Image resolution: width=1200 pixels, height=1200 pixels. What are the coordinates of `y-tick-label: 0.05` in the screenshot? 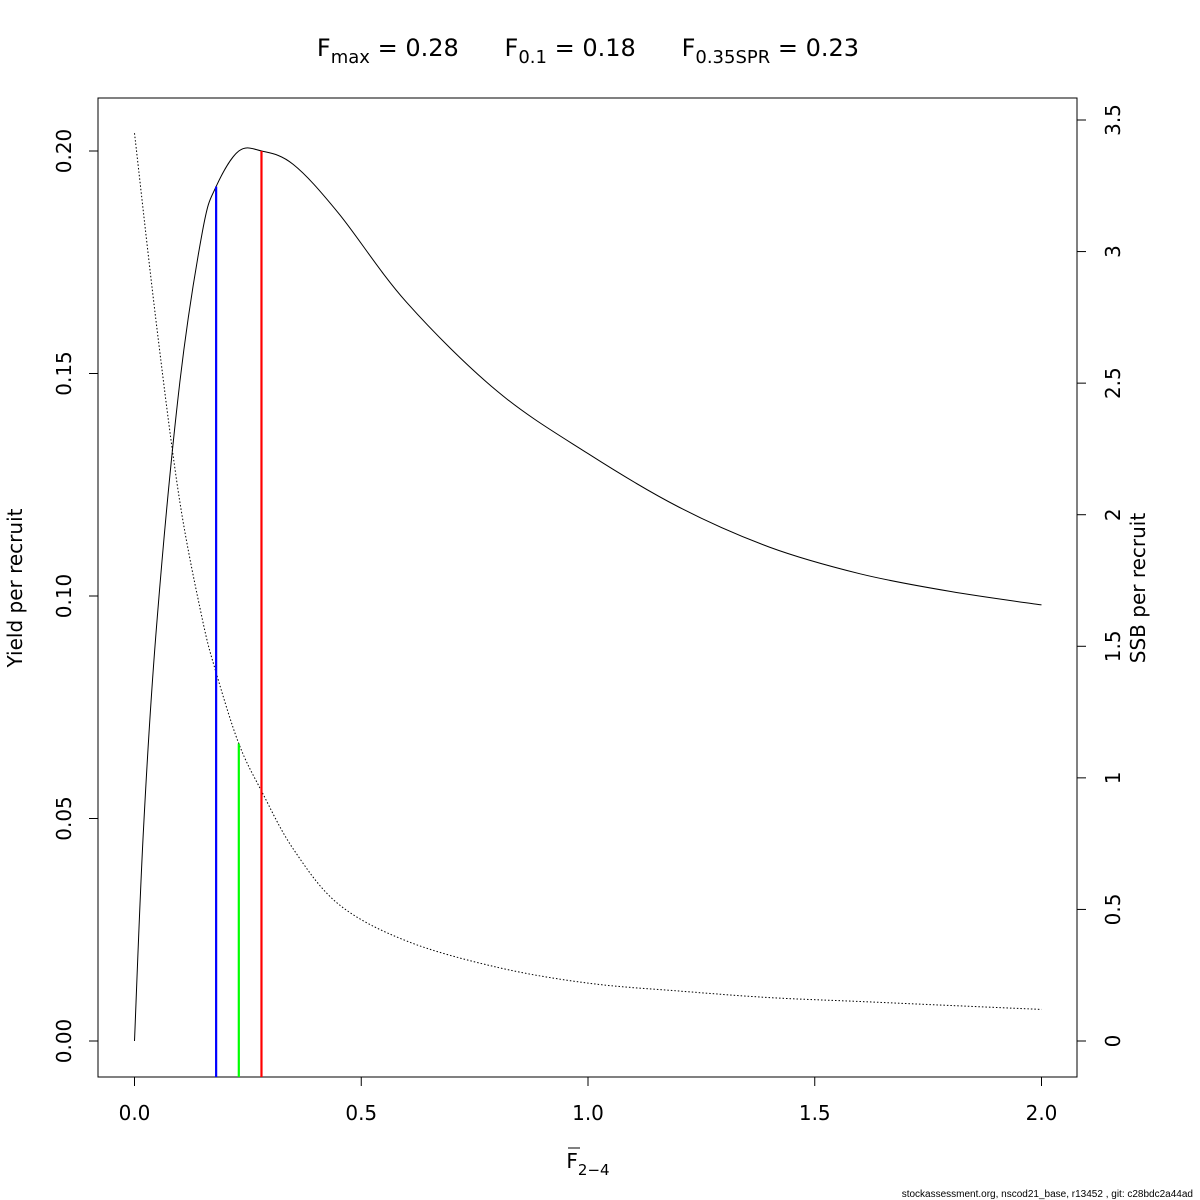 It's located at (64, 818).